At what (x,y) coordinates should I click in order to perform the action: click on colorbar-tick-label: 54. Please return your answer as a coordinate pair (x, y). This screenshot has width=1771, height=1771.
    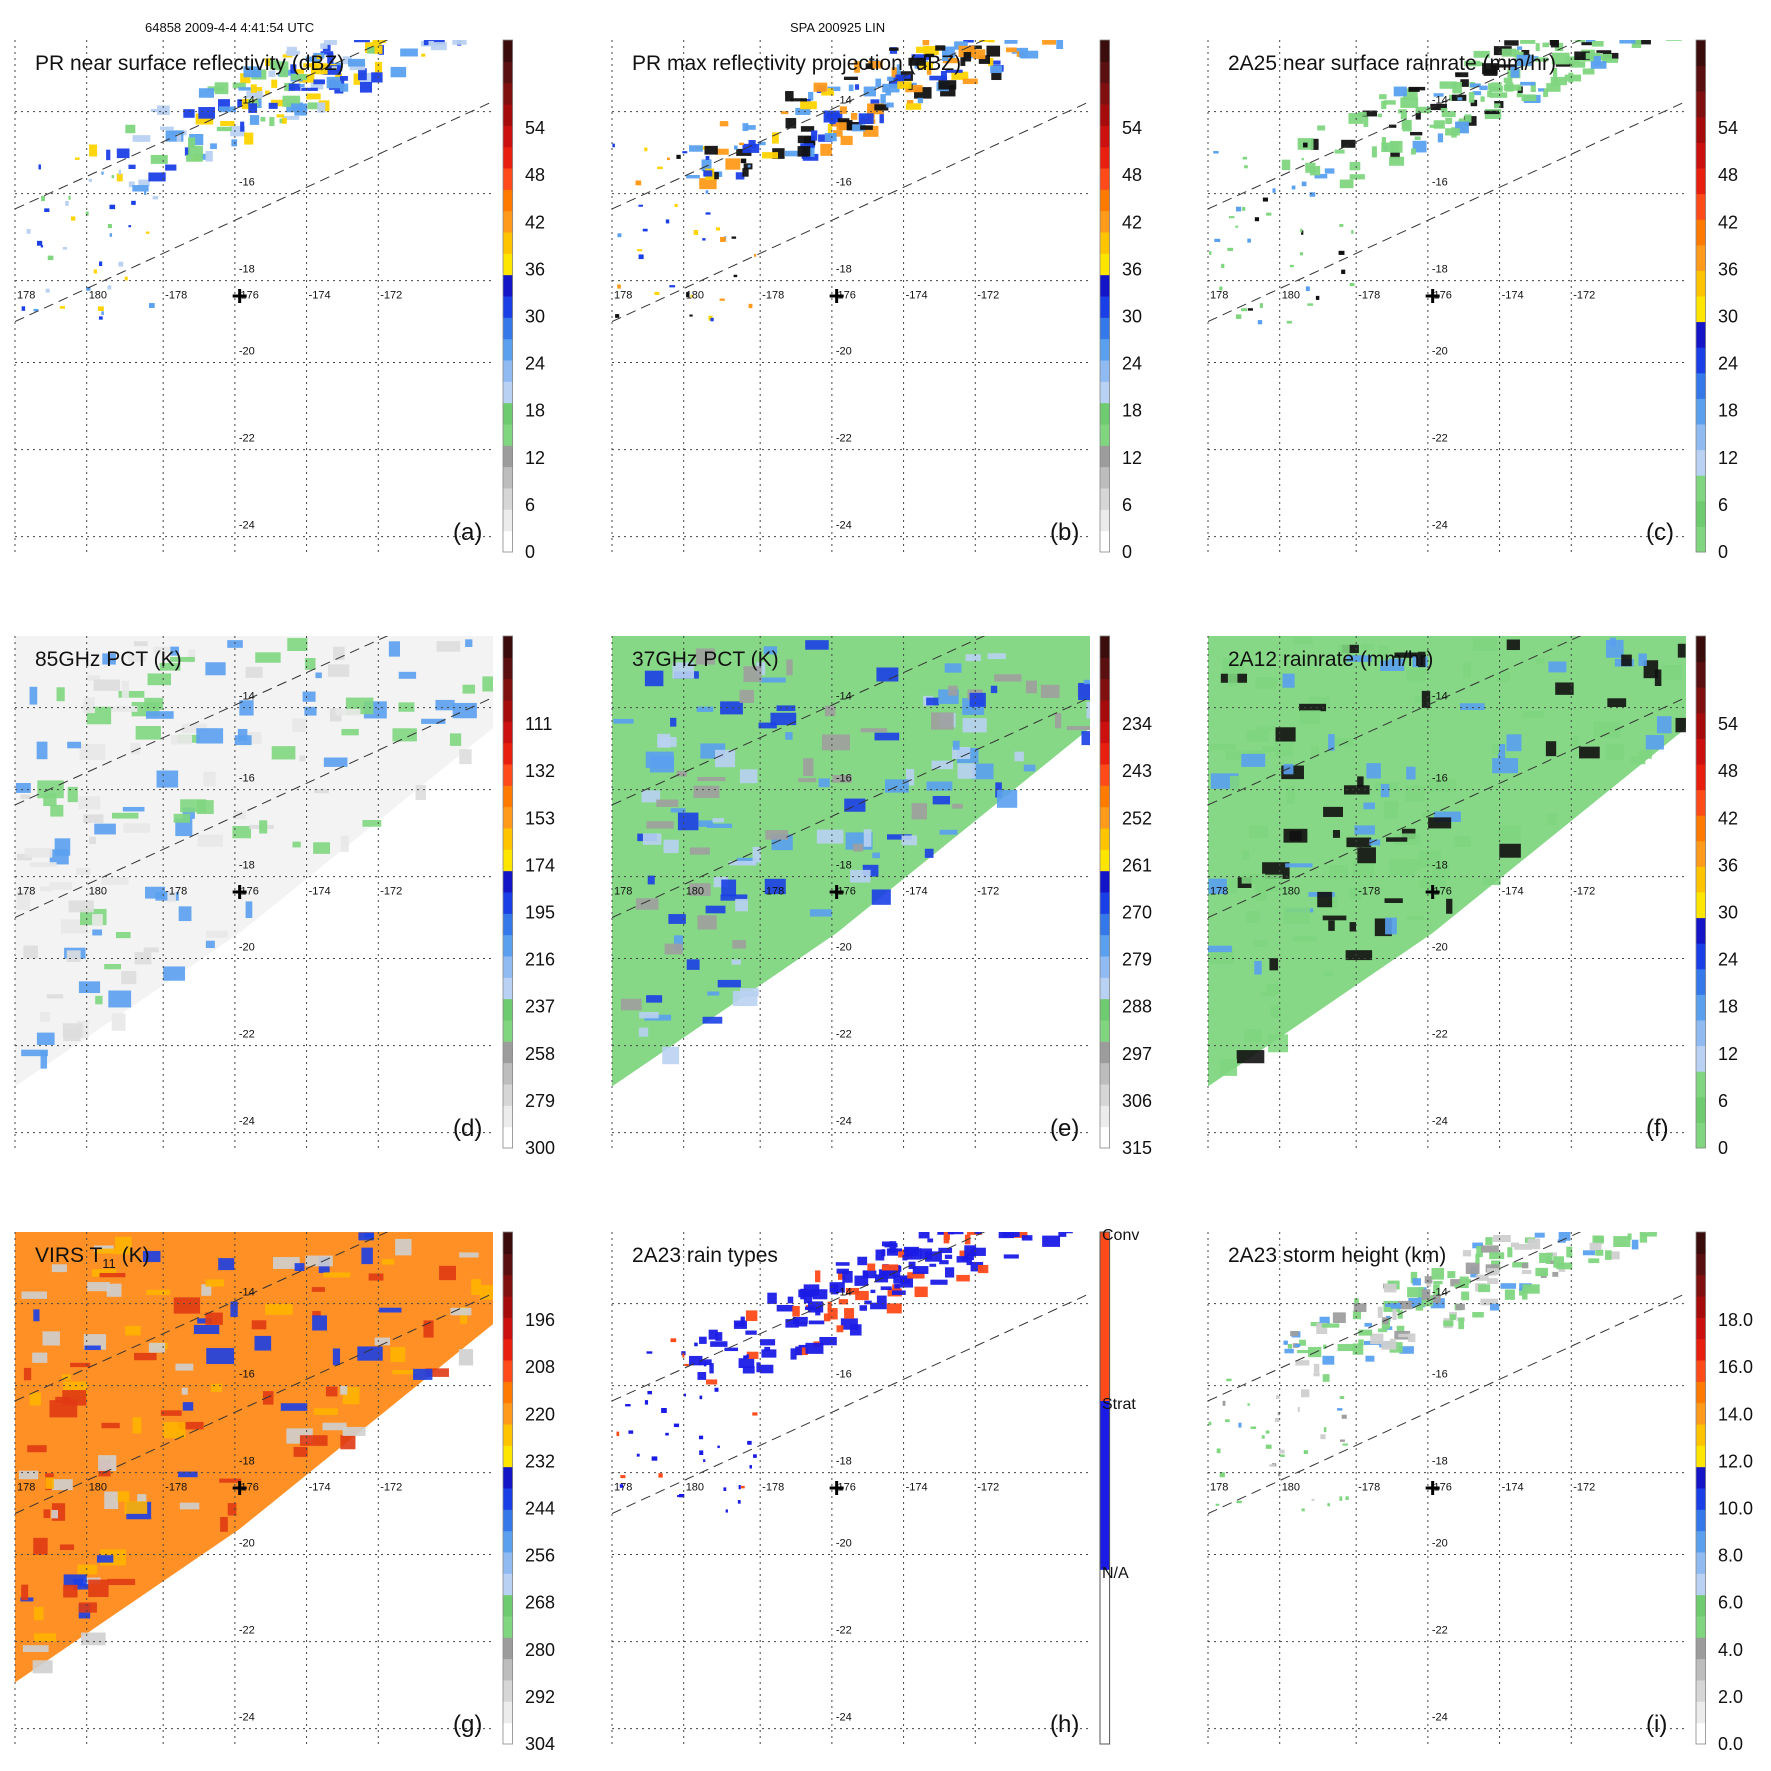
    Looking at the image, I should click on (1132, 128).